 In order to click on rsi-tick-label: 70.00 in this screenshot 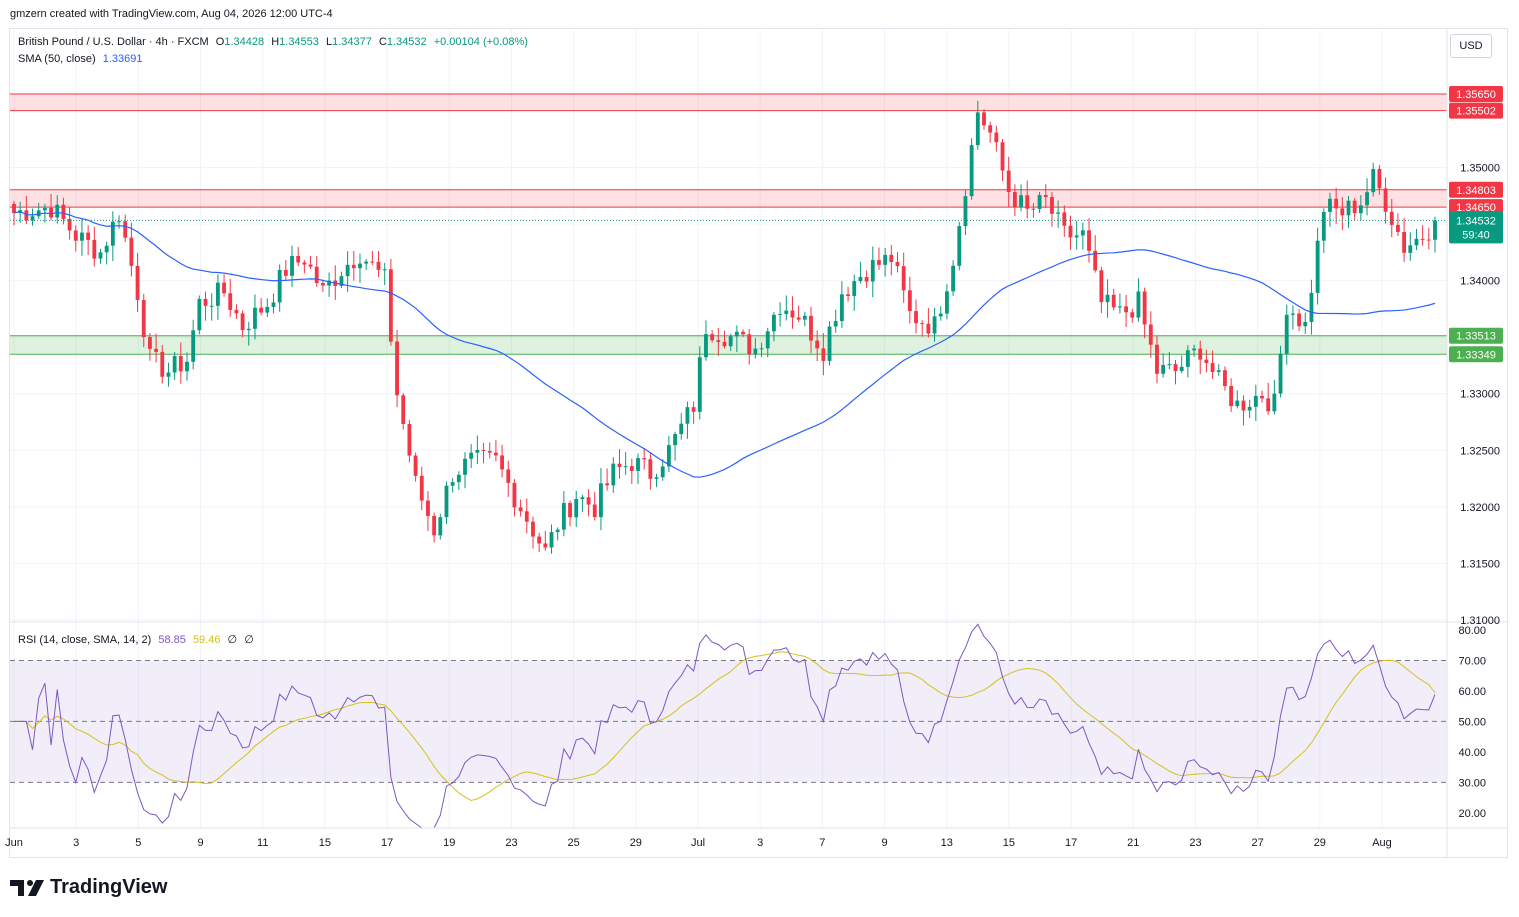, I will do `click(1472, 662)`.